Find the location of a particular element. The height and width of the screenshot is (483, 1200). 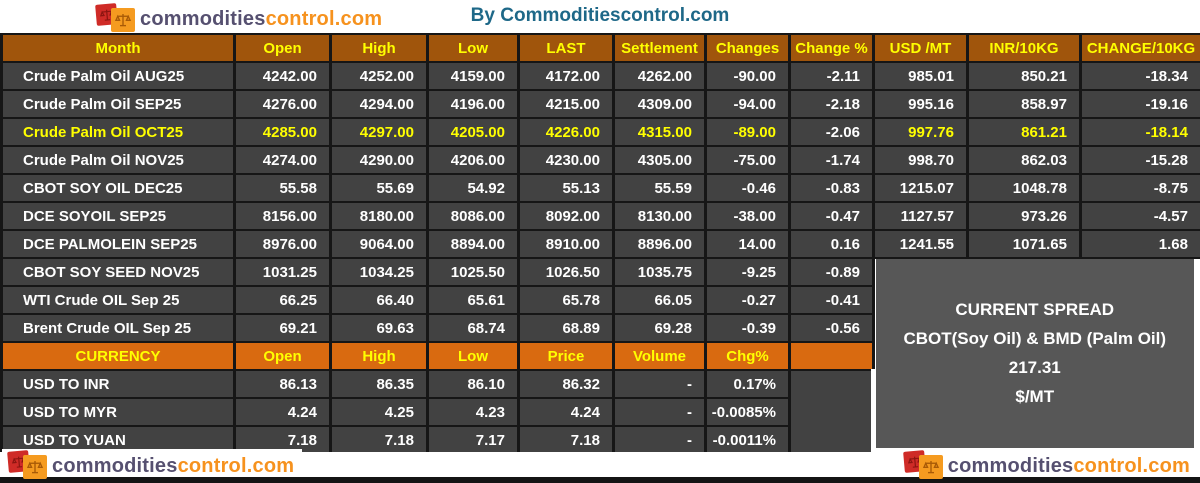

price-cell: 8130.00 is located at coordinates (659, 216).